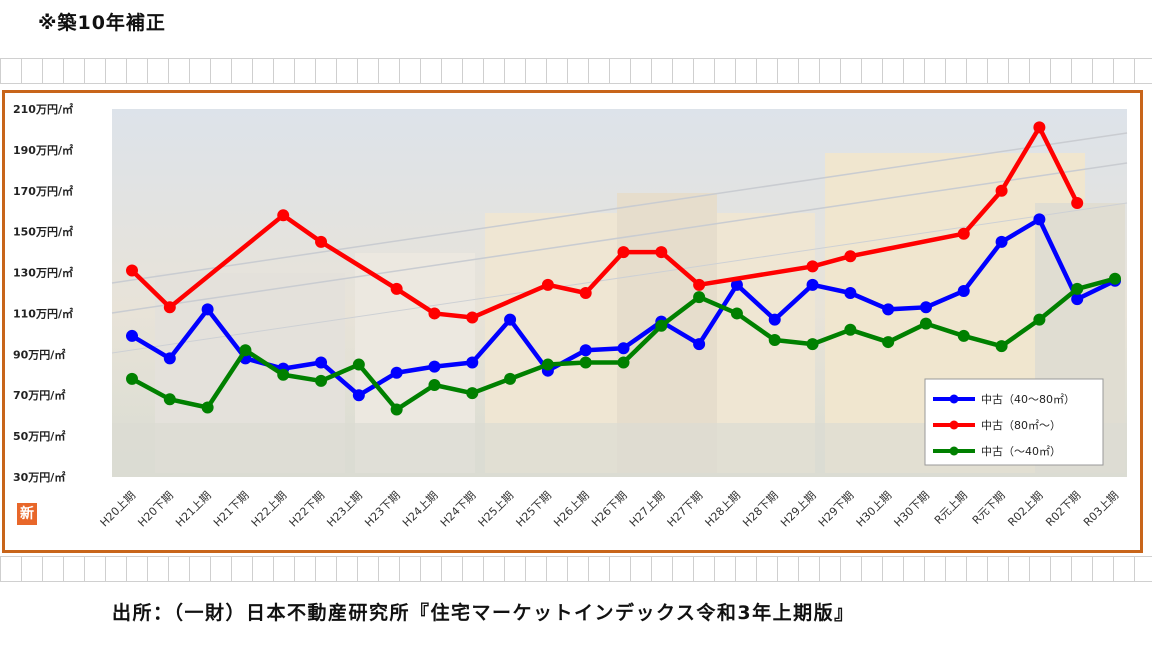 The width and height of the screenshot is (1152, 648). What do you see at coordinates (458, 509) in the screenshot?
I see `x-tick-label: H24下期` at bounding box center [458, 509].